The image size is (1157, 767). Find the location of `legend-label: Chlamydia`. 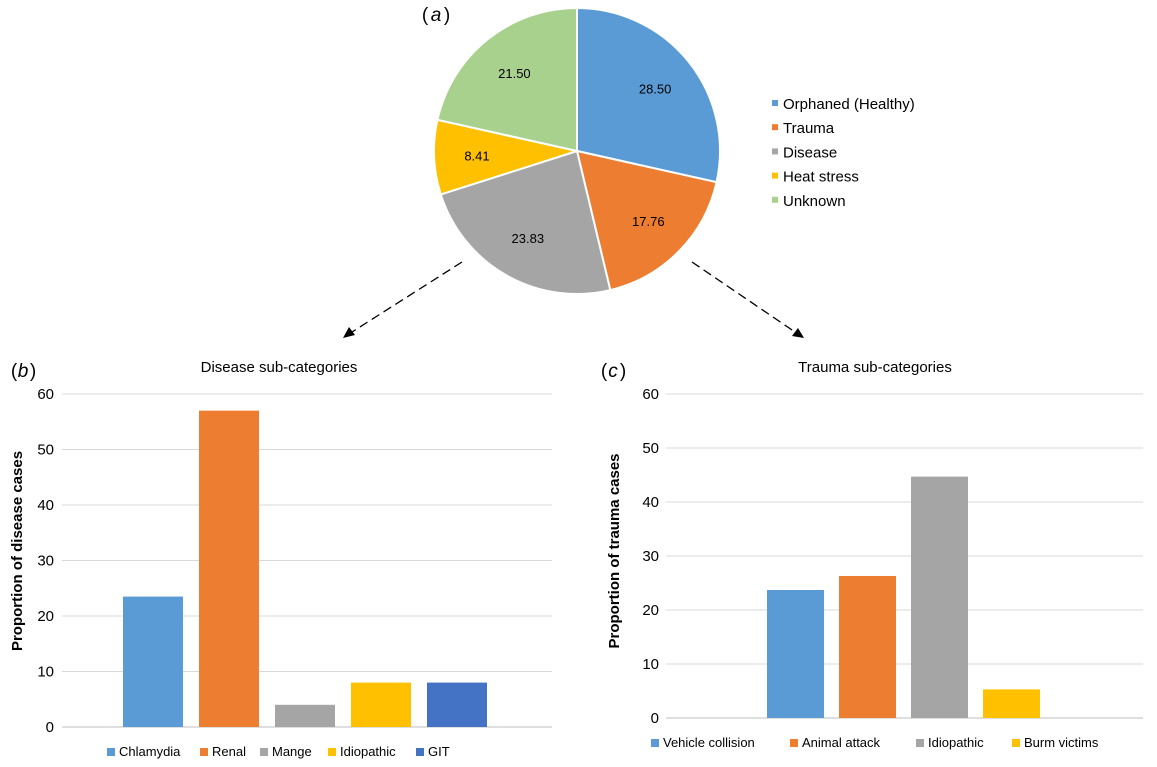

legend-label: Chlamydia is located at coordinates (150, 751).